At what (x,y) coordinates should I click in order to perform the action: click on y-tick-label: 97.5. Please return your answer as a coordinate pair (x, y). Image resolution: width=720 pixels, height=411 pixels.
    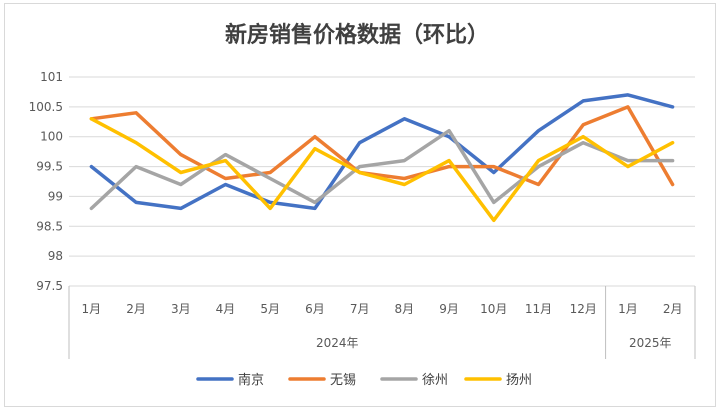
    Looking at the image, I should click on (49, 286).